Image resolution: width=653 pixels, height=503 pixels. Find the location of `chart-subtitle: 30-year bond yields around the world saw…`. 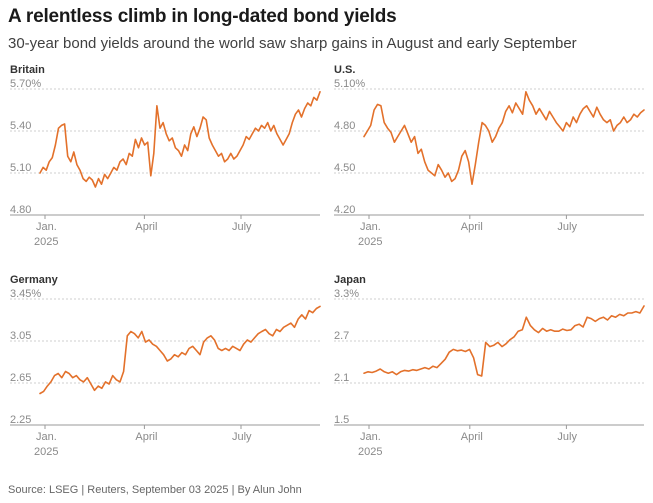

chart-subtitle: 30-year bond yields around the world saw… is located at coordinates (292, 43).